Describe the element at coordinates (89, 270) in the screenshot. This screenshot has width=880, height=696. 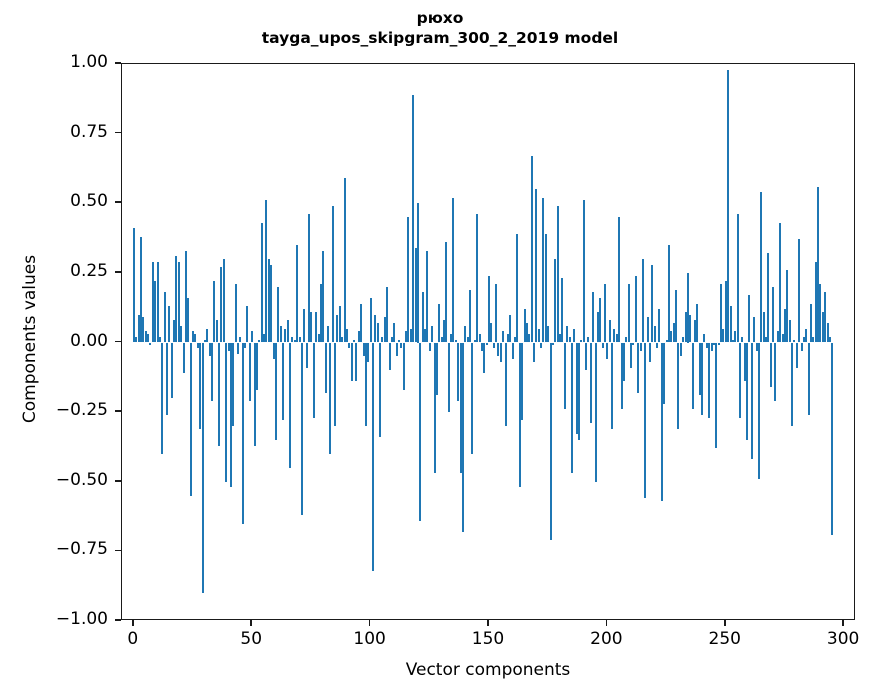
I see `y-tick-label: 0.25` at that location.